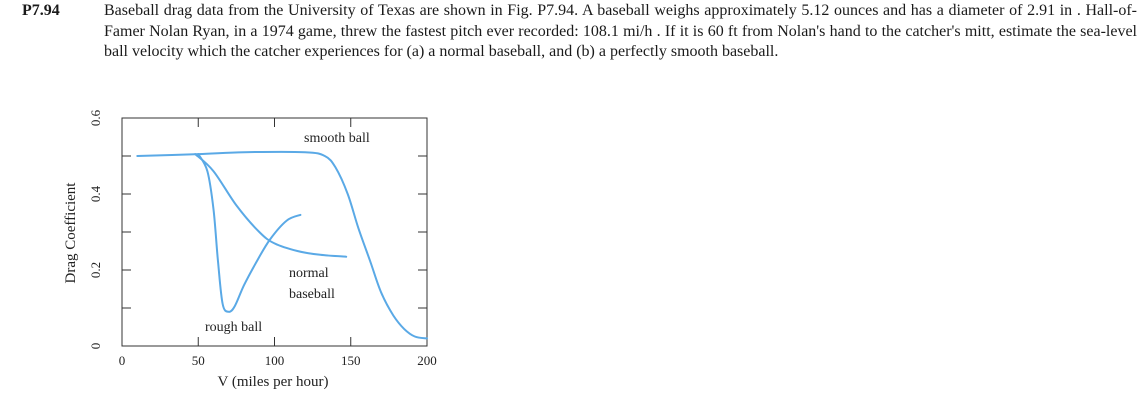 The image size is (1148, 407). I want to click on annotation-normal: normal, so click(309, 273).